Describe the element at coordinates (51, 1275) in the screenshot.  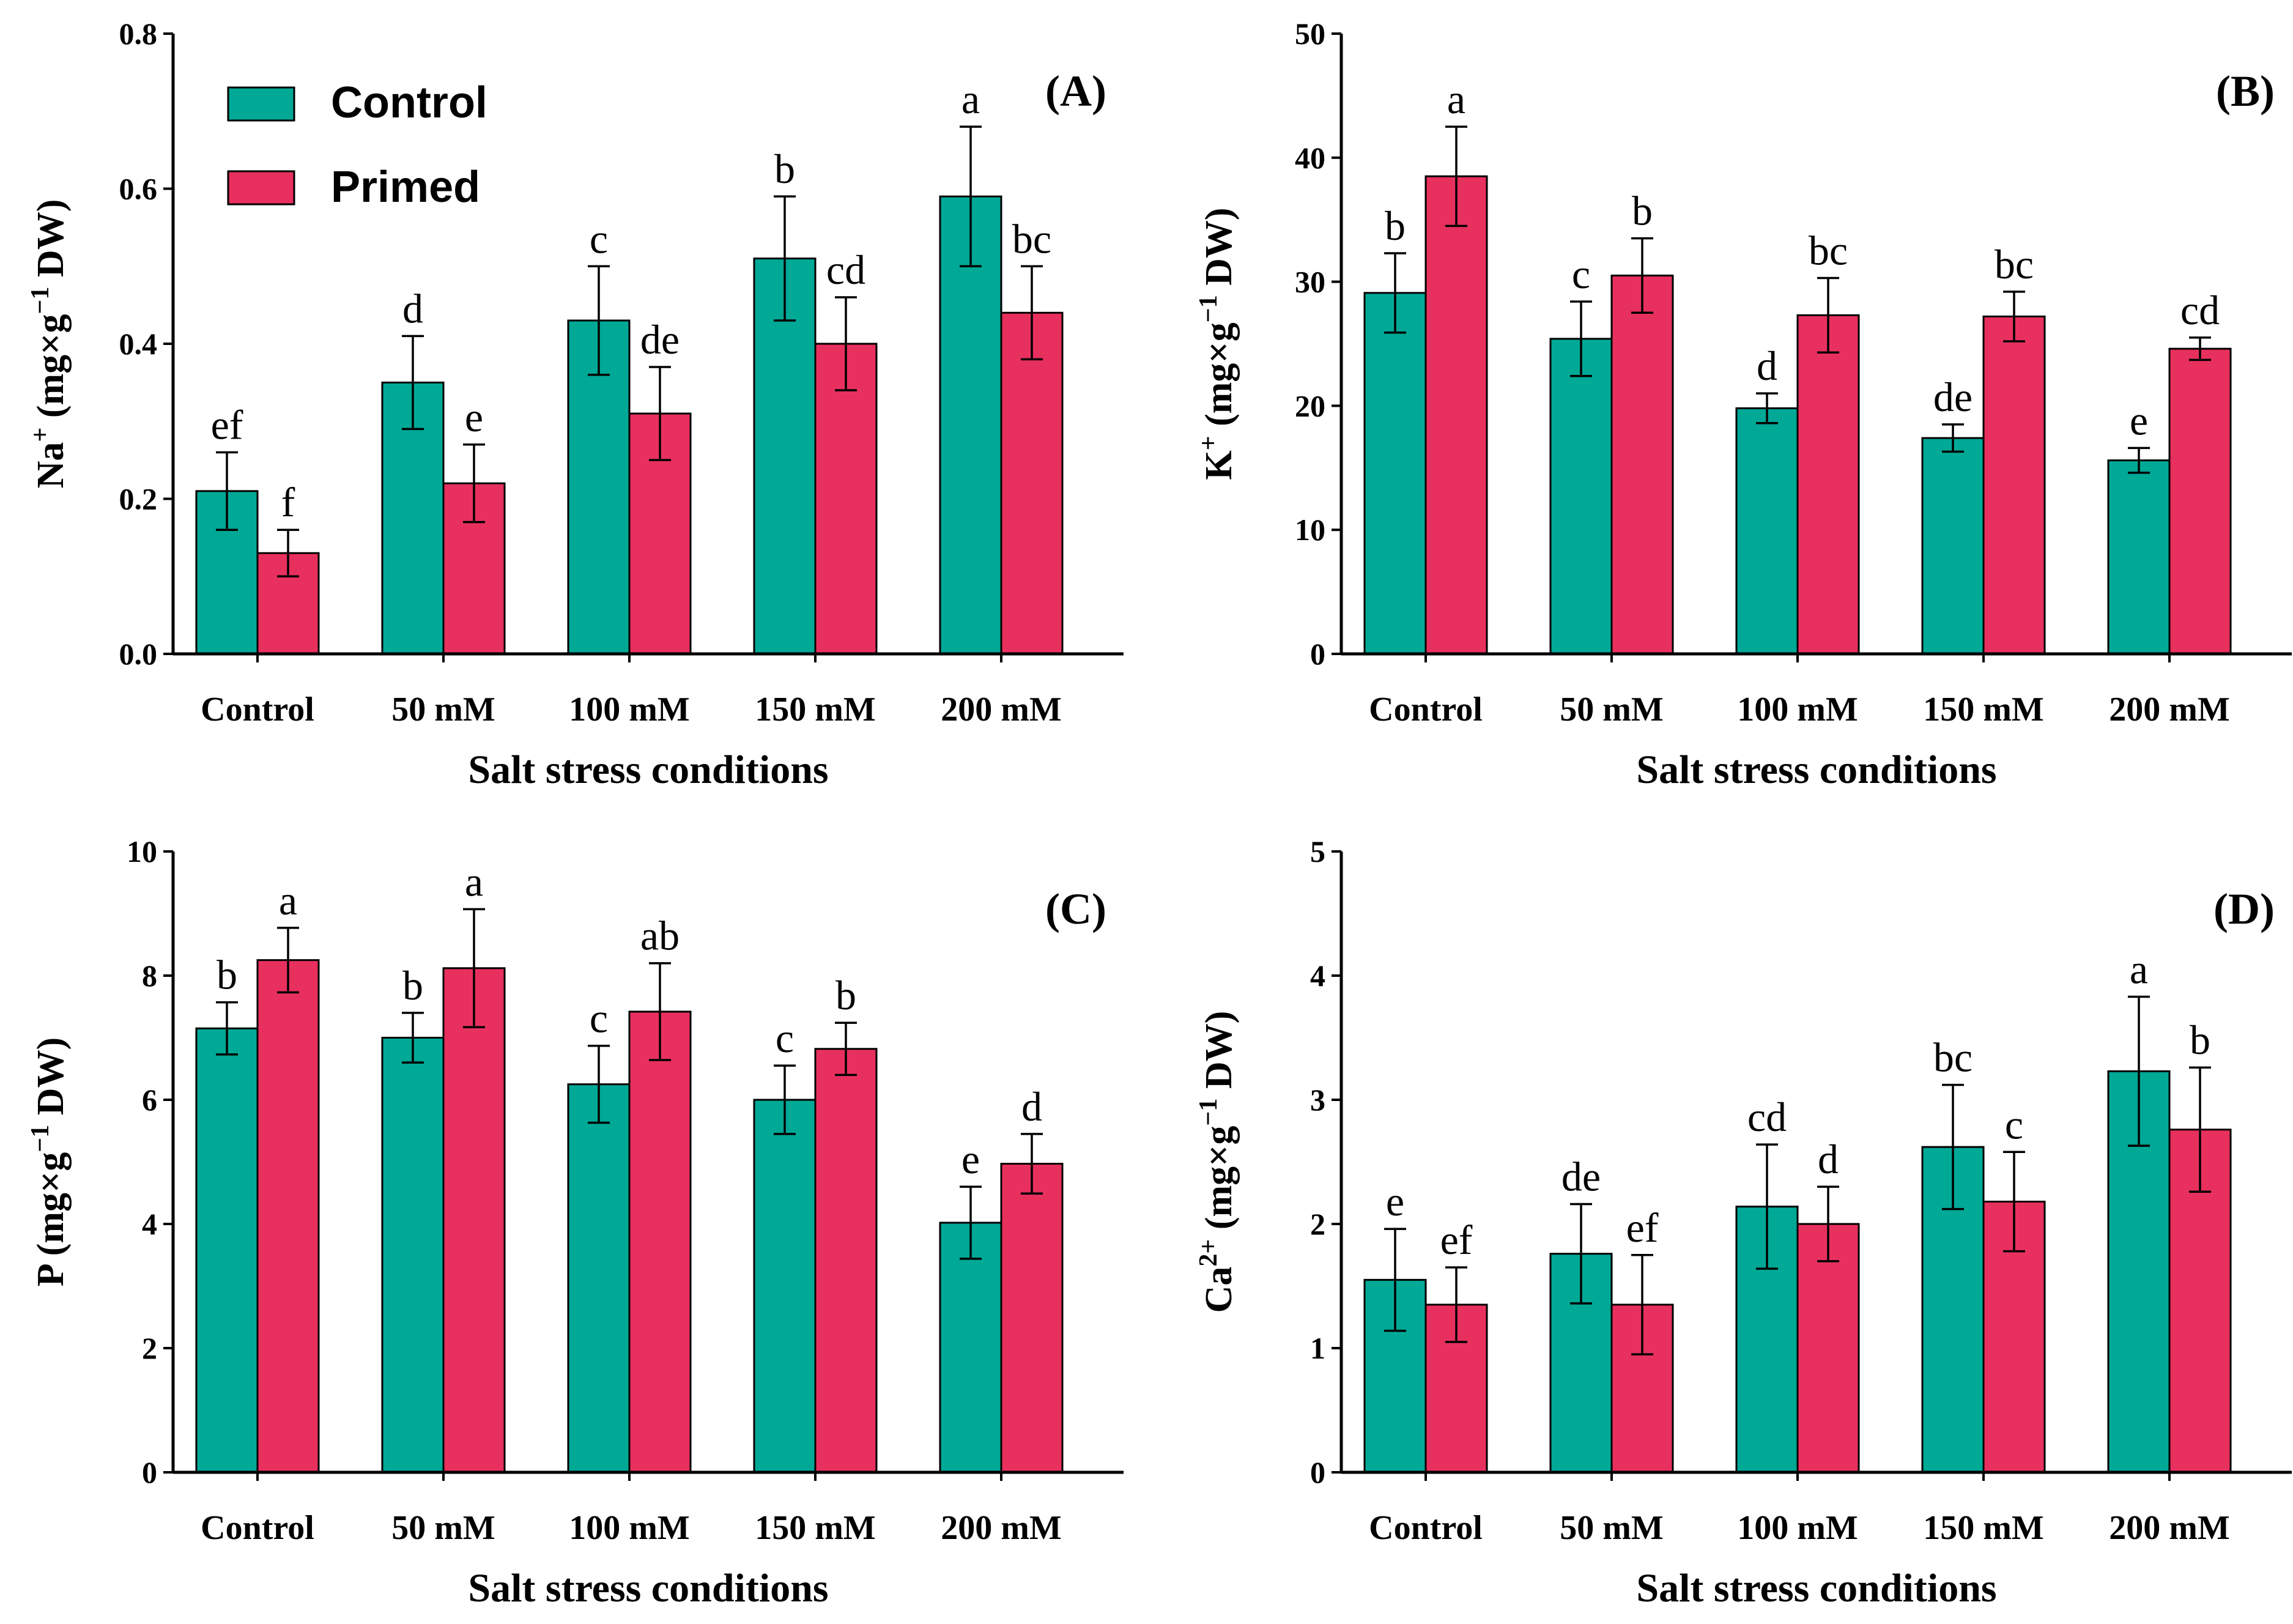
I see `y-title-main: P` at that location.